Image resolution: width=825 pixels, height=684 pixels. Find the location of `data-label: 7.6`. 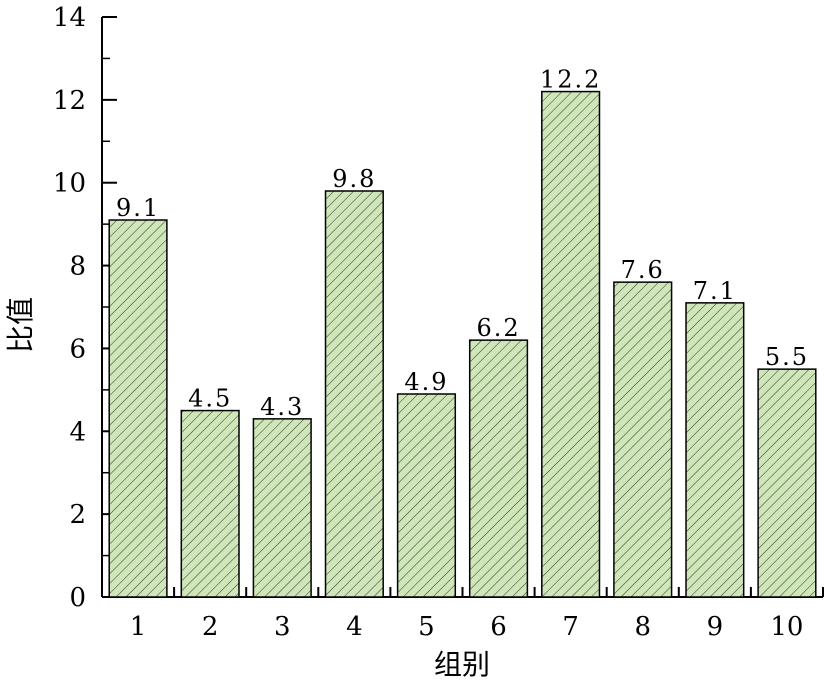

data-label: 7.6 is located at coordinates (643, 270).